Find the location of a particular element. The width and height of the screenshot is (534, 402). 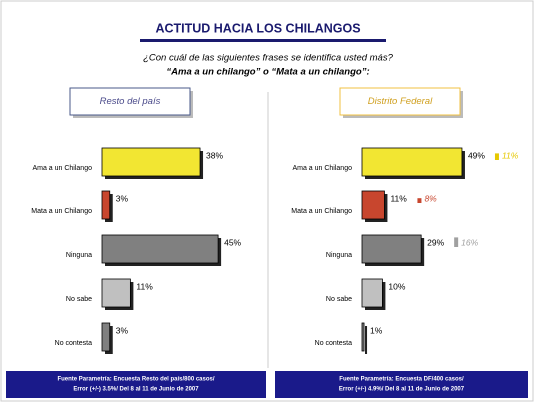

panel-title: Resto del país is located at coordinates (130, 101).